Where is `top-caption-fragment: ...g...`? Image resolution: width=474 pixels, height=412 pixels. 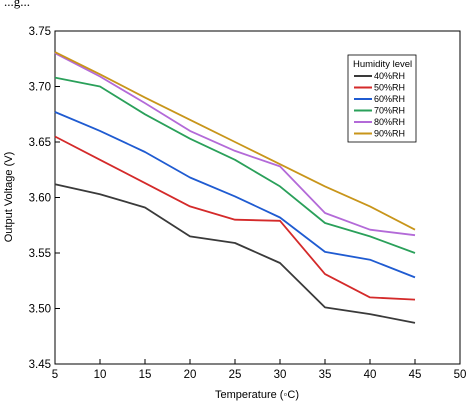 top-caption-fragment: ...g... is located at coordinates (17, 4).